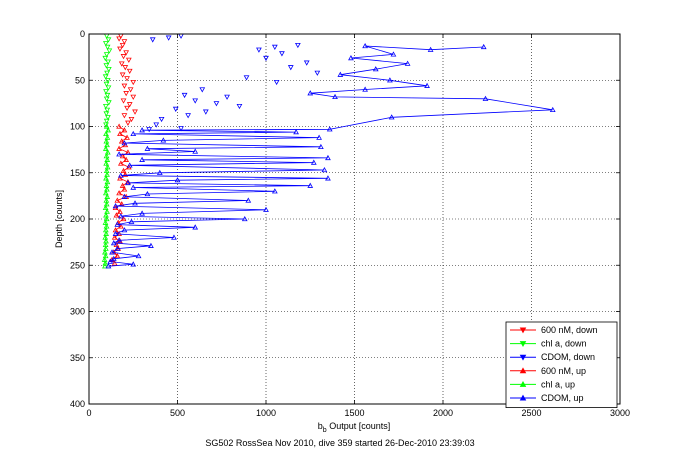 This screenshot has width=681, height=454. Describe the element at coordinates (354, 413) in the screenshot. I see `x-tick-label: 1500` at that location.